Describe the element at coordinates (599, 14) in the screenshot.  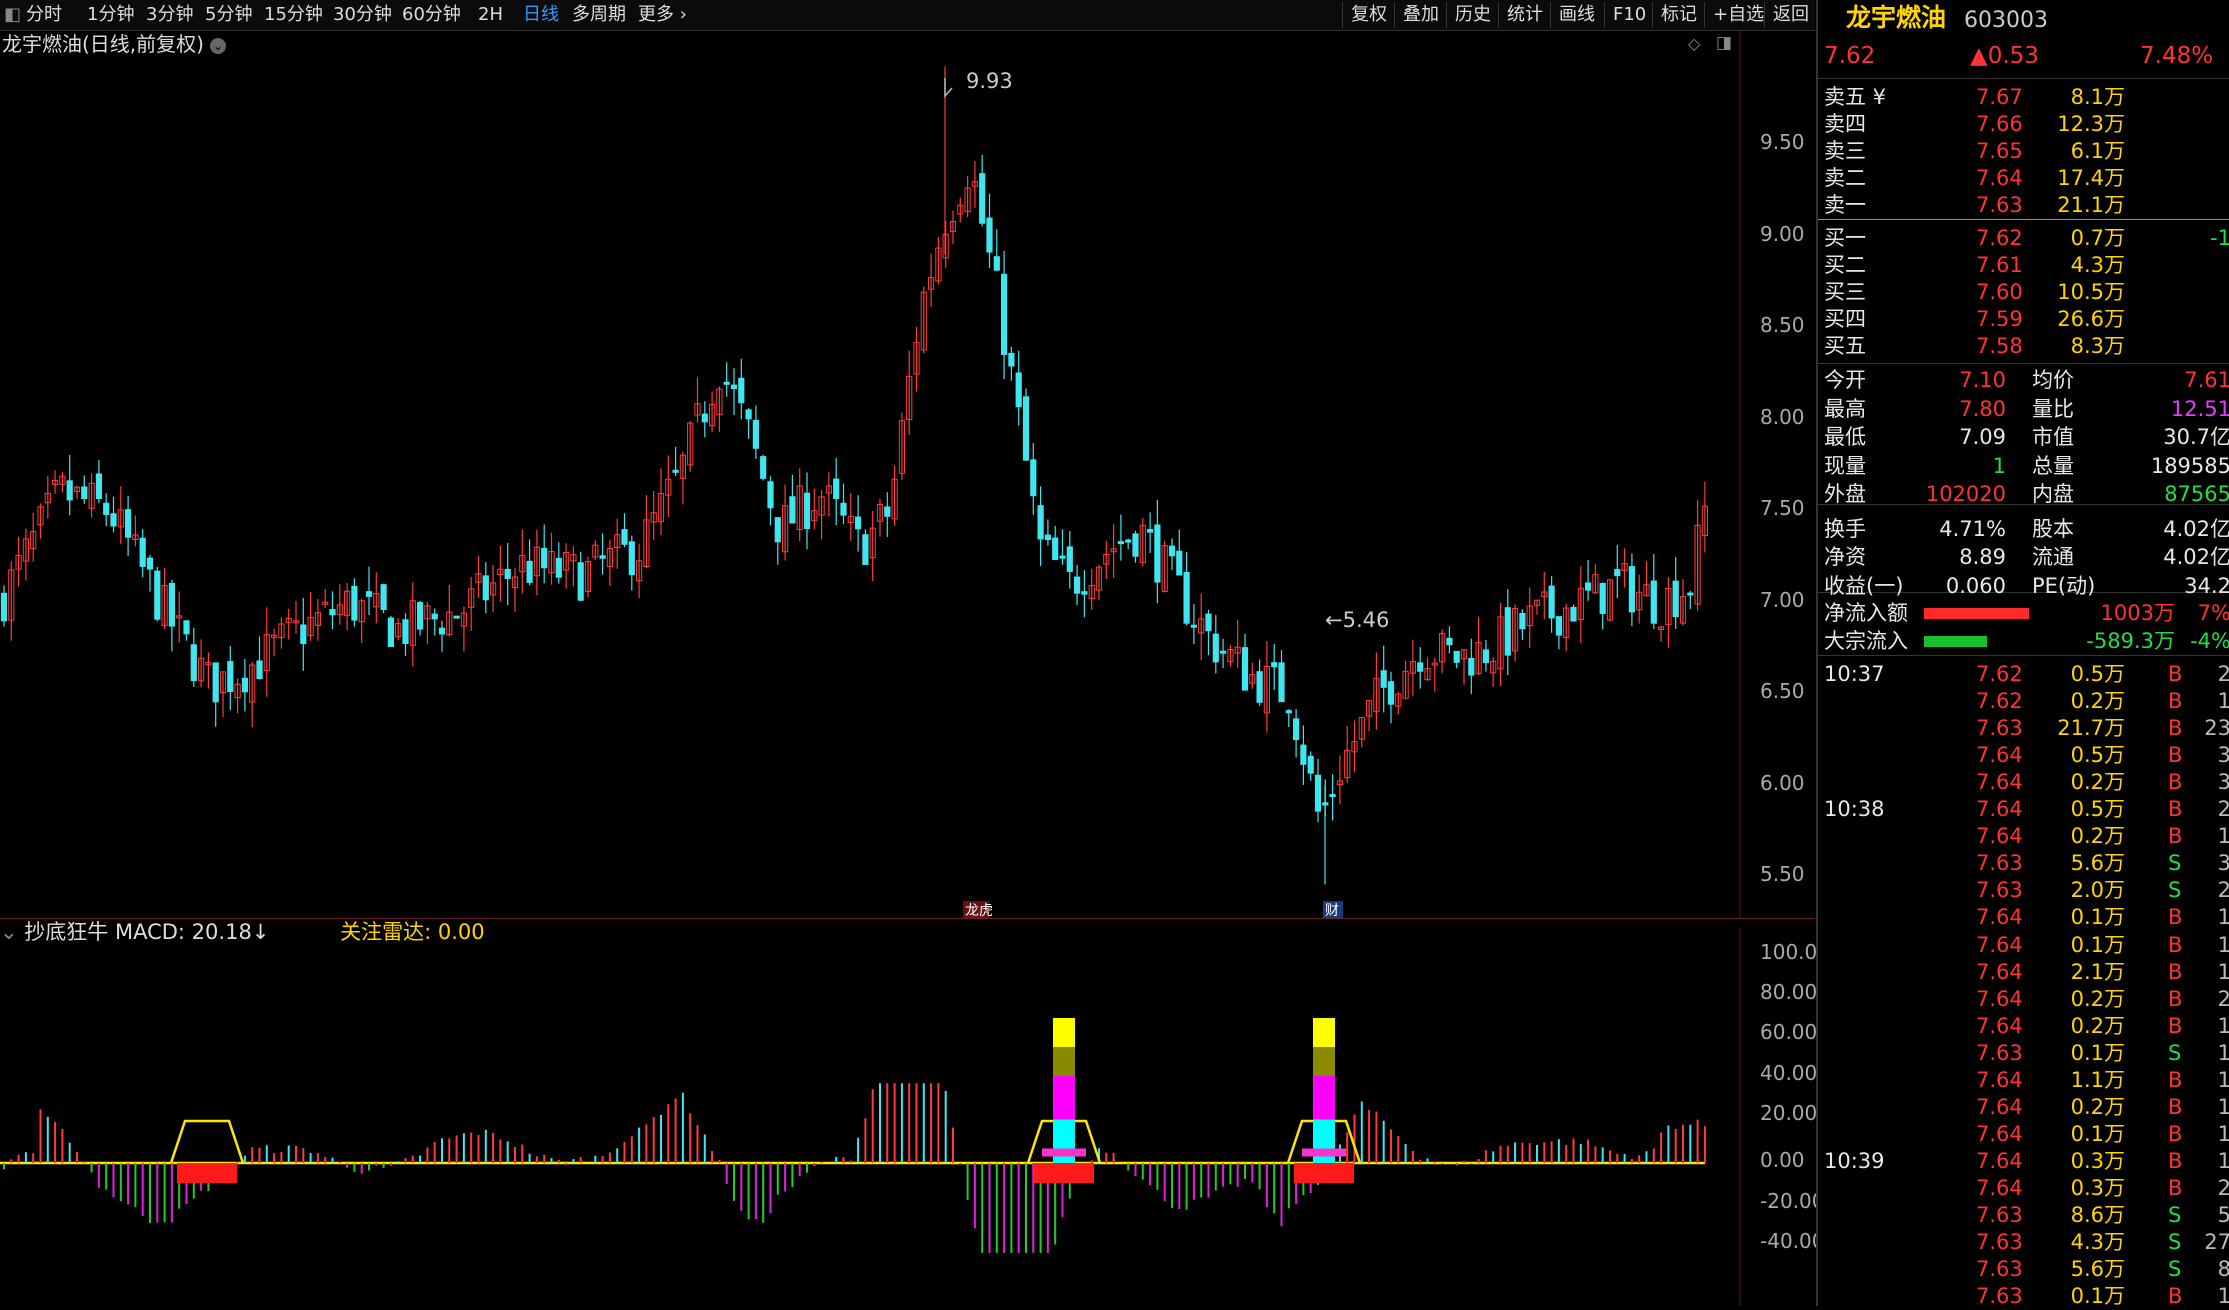
I see `period-tab-multi: 多周期` at that location.